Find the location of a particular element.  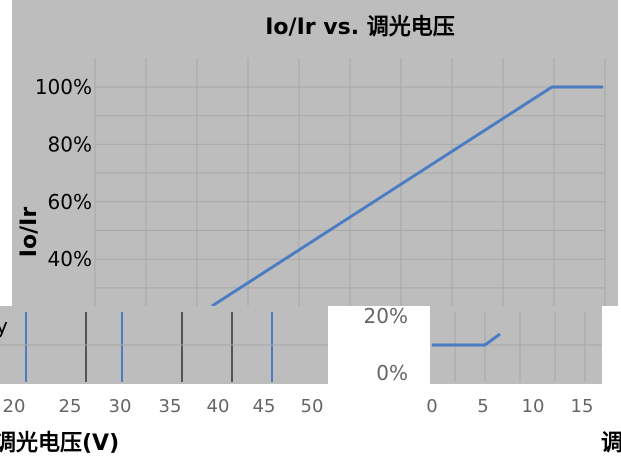

lower-left-x-tick-label: 25 is located at coordinates (70, 406).